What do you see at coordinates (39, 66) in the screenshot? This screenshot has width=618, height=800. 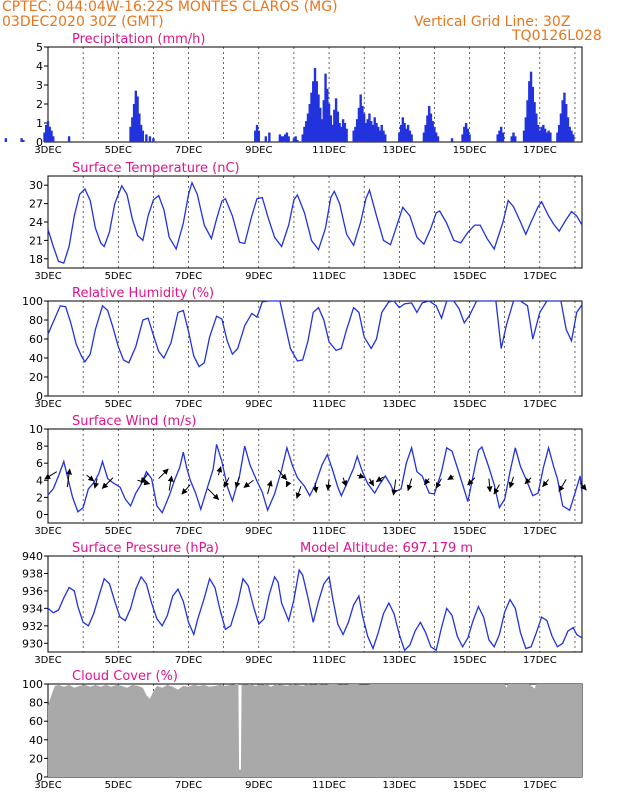 I see `precip-ytick-label: 4` at bounding box center [39, 66].